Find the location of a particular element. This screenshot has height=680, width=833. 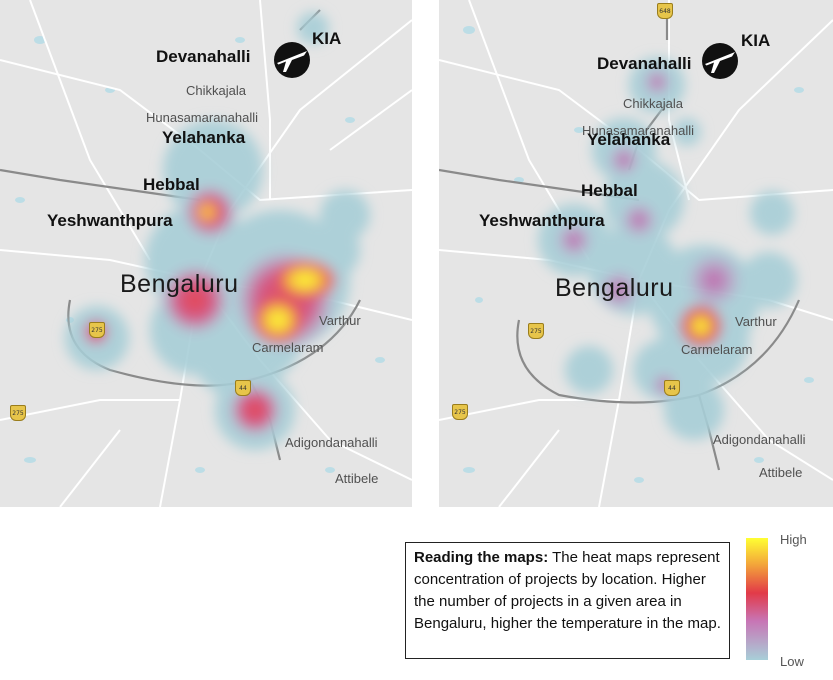

highway-shield-icon: 648 is located at coordinates (665, 11).